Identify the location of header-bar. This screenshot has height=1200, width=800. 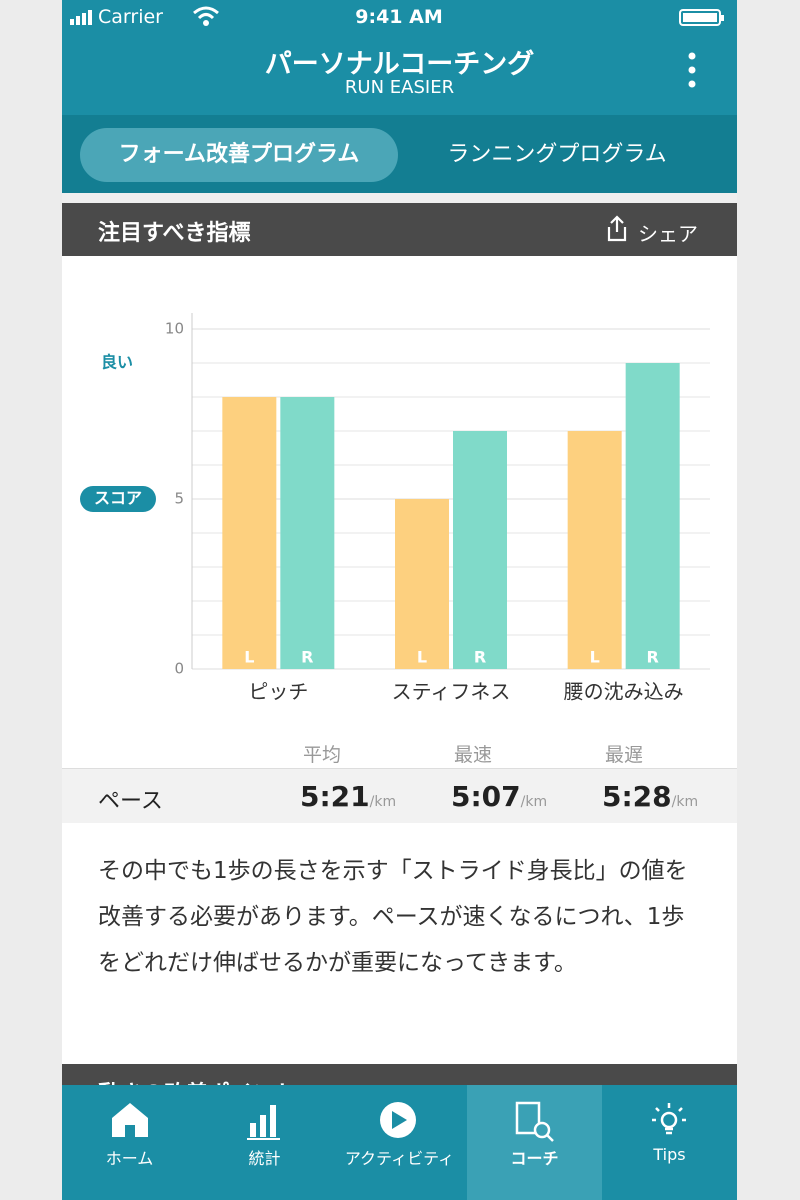
(399, 57).